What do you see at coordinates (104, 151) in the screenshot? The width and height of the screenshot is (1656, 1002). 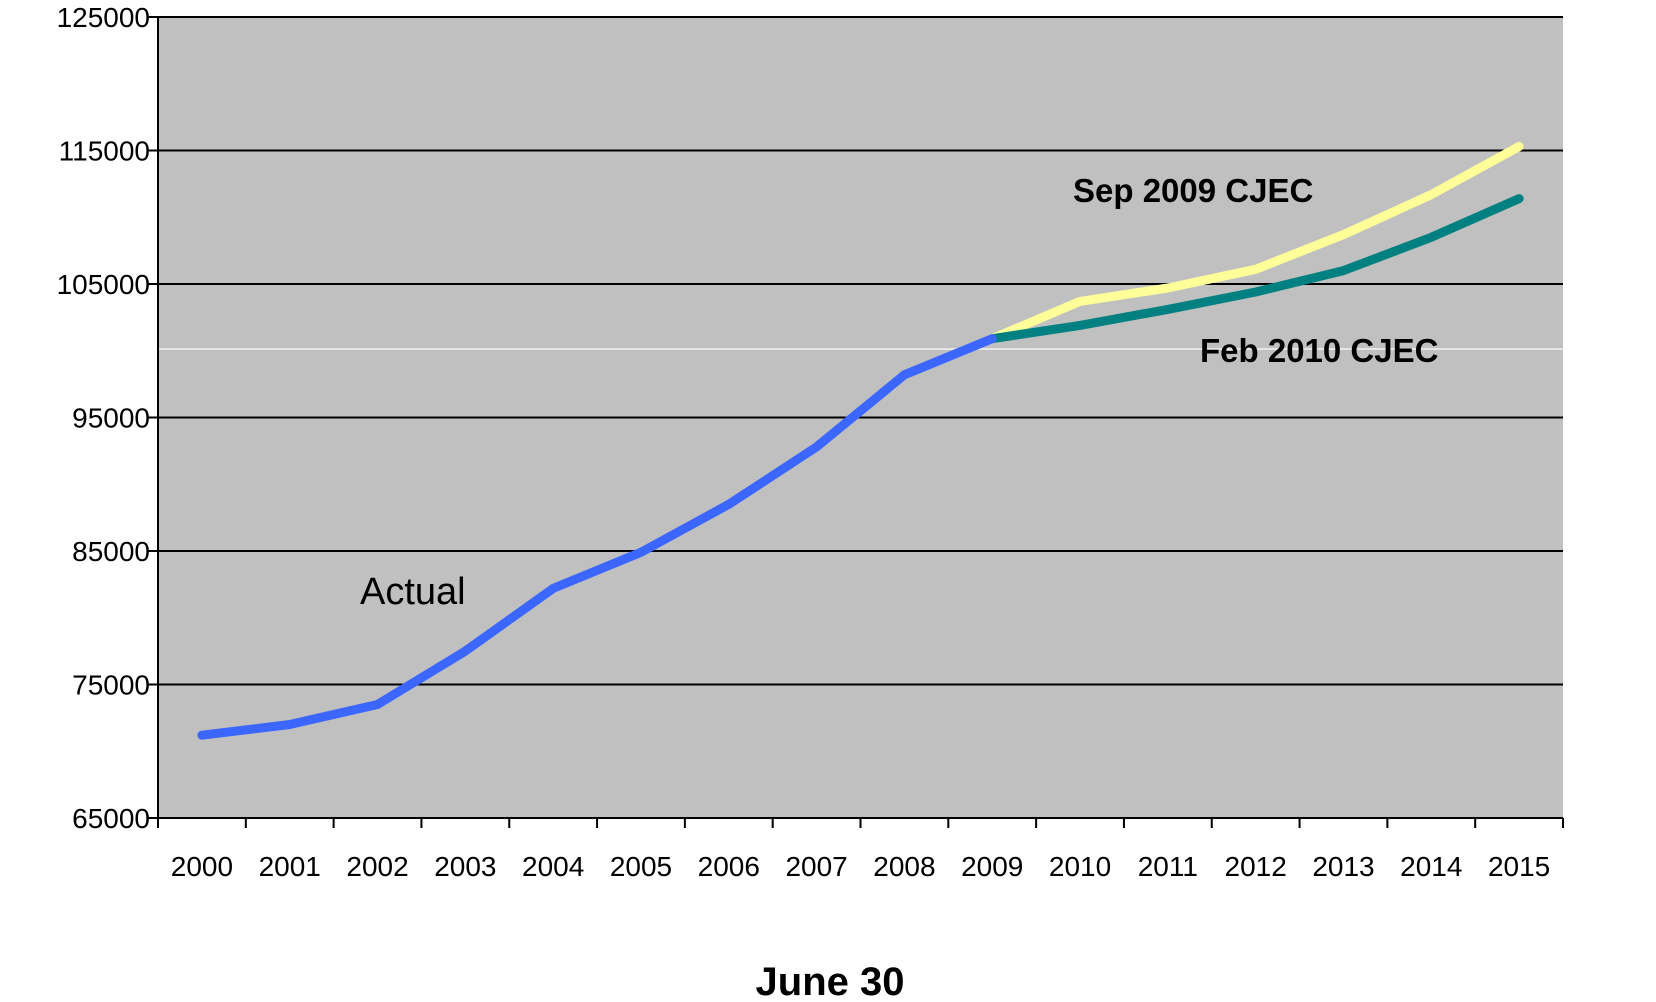 I see `y-tick-label: 115000` at bounding box center [104, 151].